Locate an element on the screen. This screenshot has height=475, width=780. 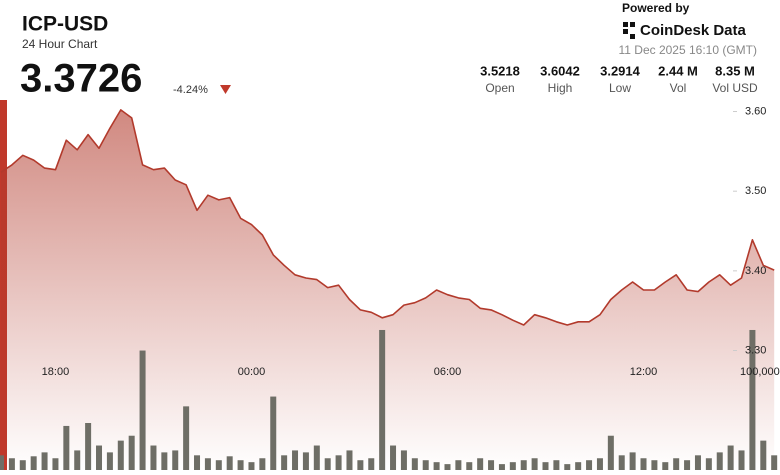
stat-value: 3.5218 is located at coordinates (500, 70).